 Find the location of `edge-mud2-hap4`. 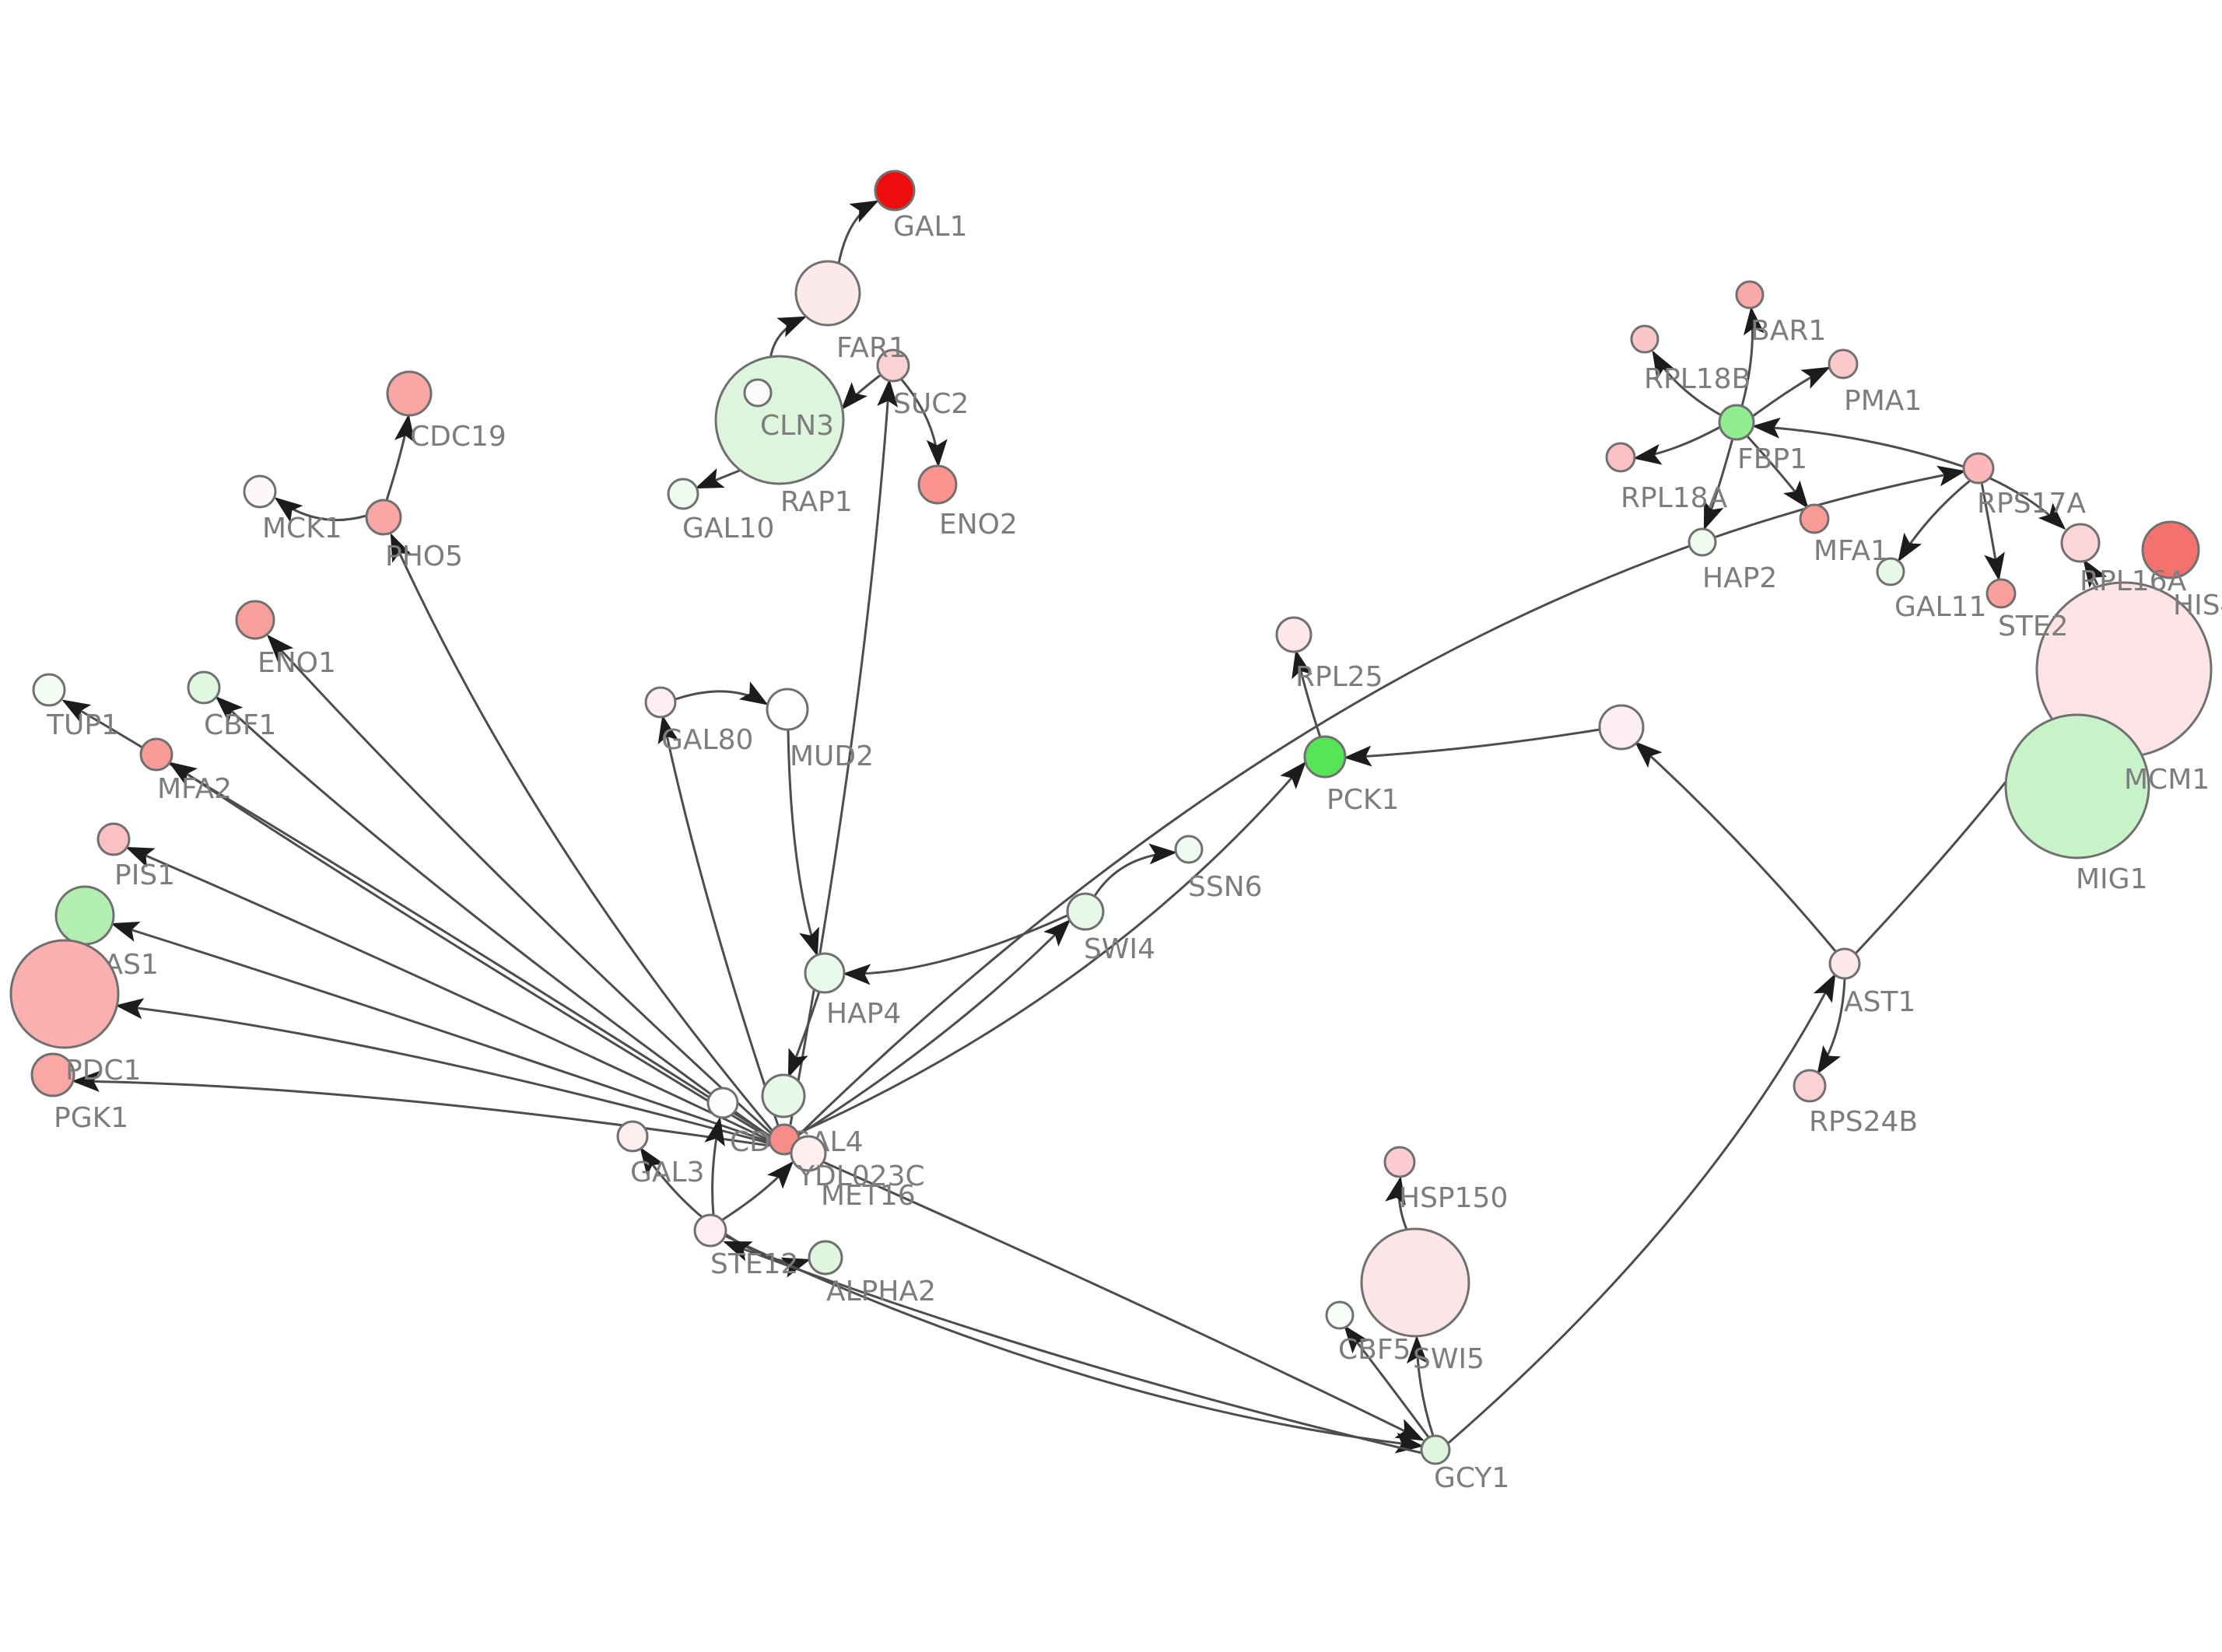

edge-mud2-hap4 is located at coordinates (803, 843).